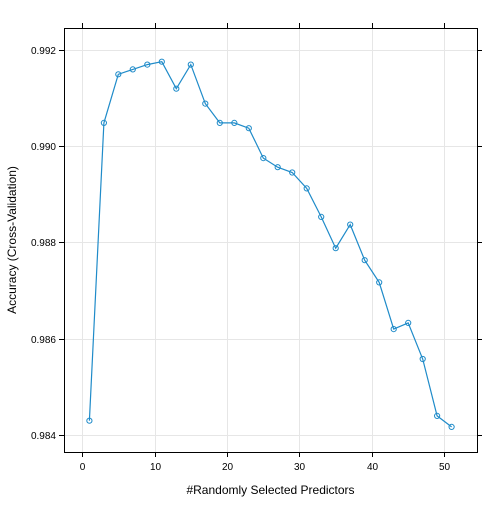  Describe the element at coordinates (156, 467) in the screenshot. I see `x-tick-label: 10` at that location.